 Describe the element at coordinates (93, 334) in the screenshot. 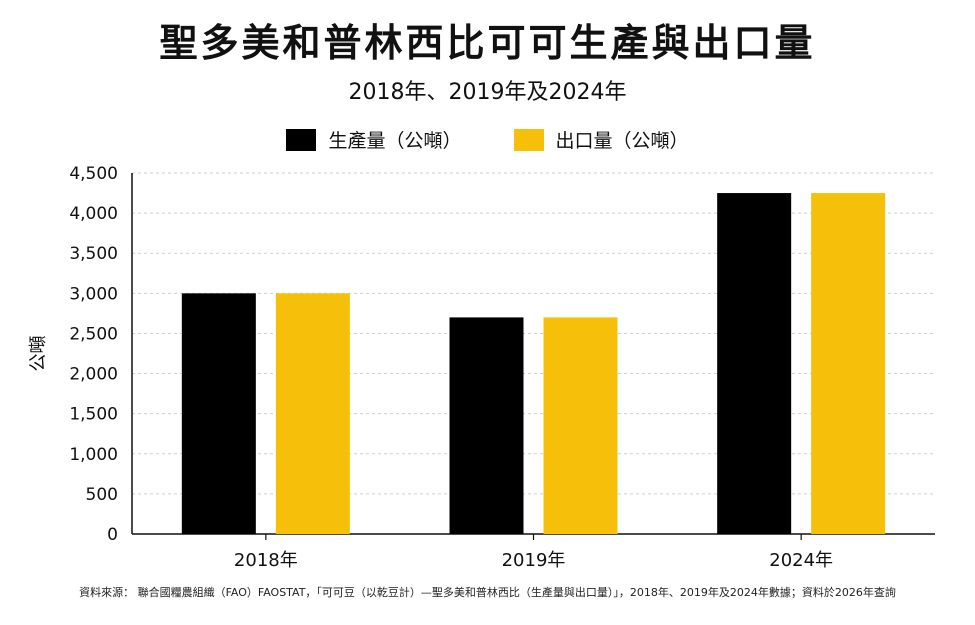

I see `y-tick-label: 2,500` at that location.